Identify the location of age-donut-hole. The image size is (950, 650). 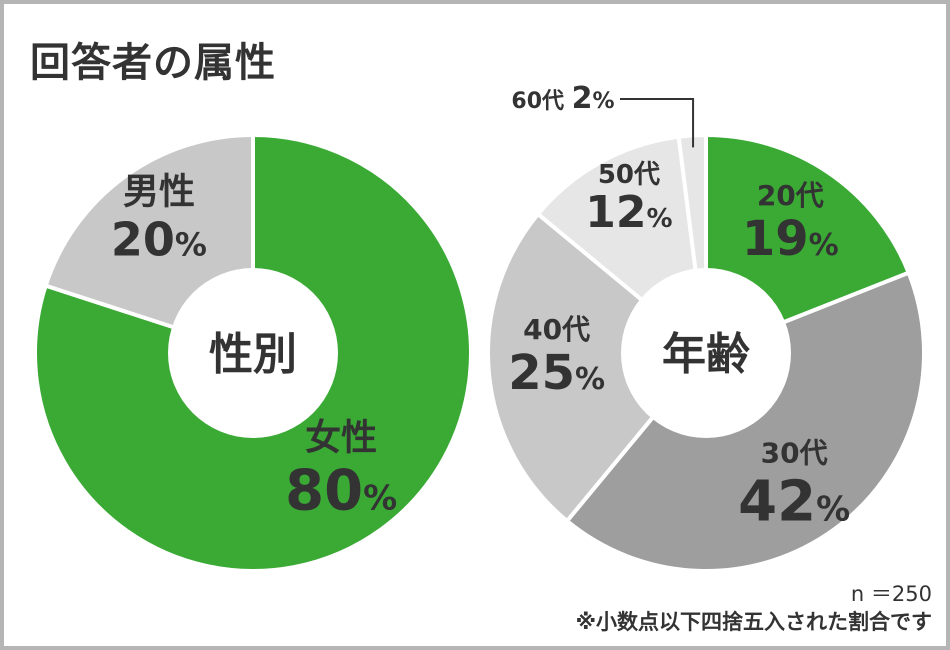
(706, 353).